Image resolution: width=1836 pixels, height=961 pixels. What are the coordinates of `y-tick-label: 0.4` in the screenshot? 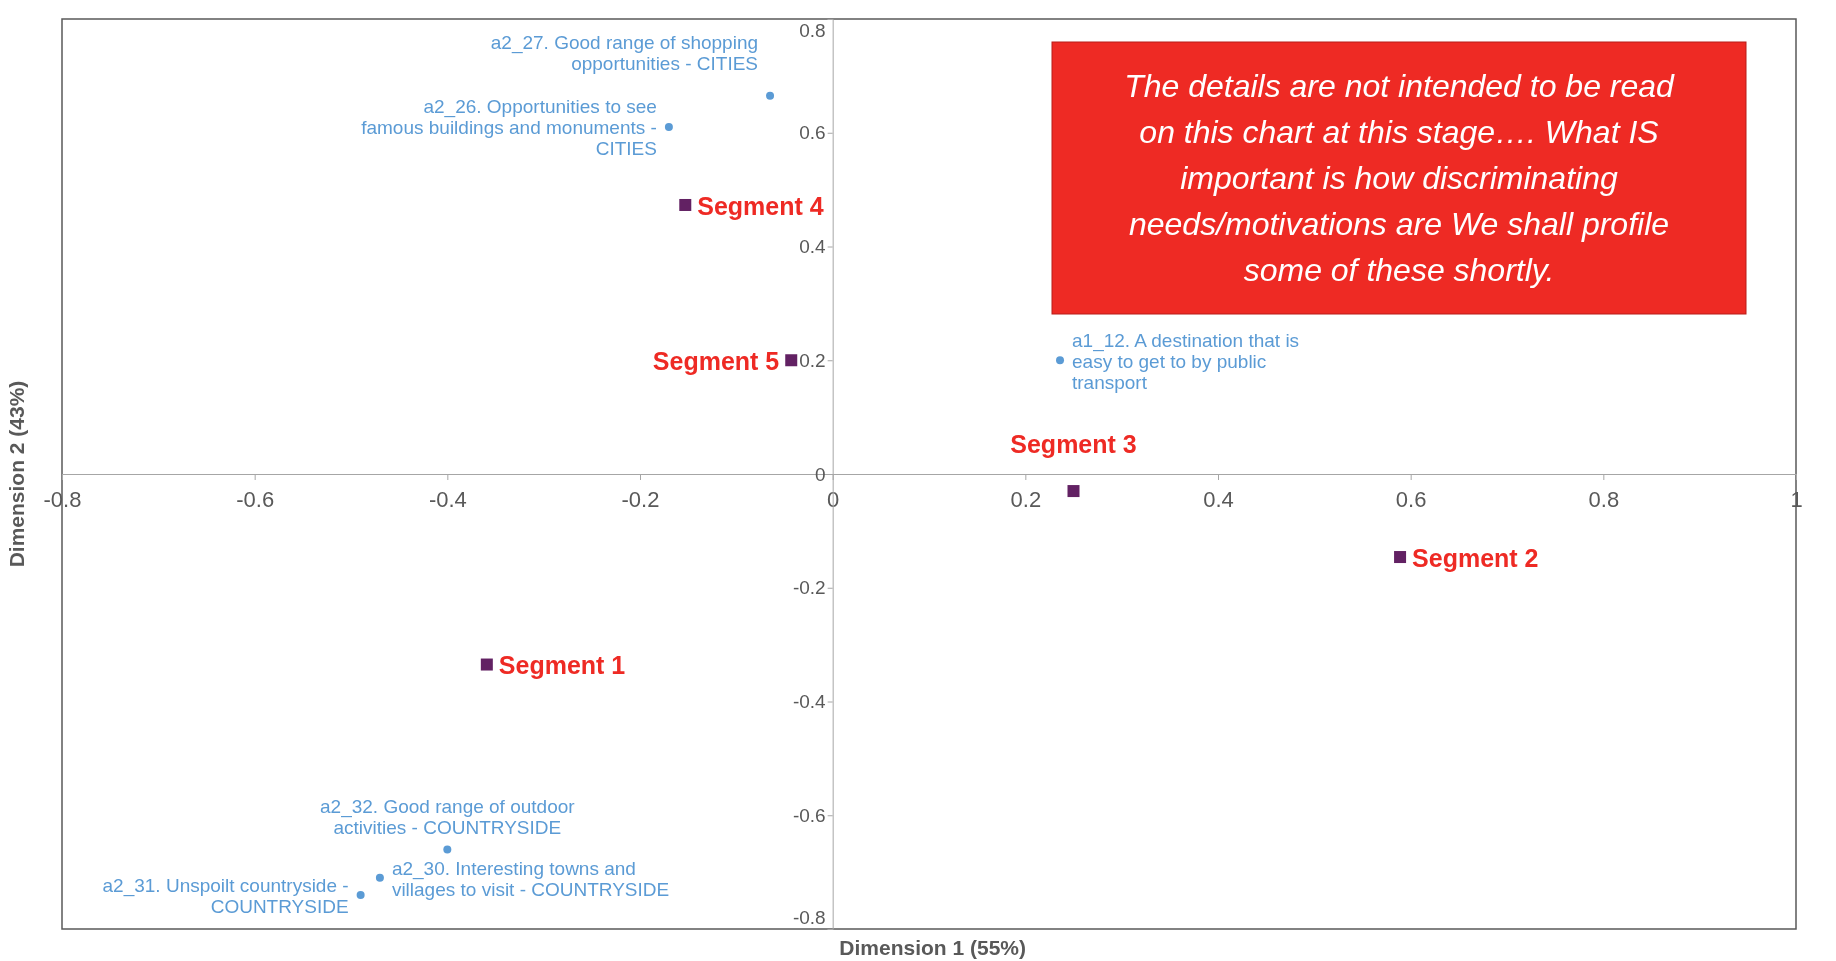 It's located at (813, 247).